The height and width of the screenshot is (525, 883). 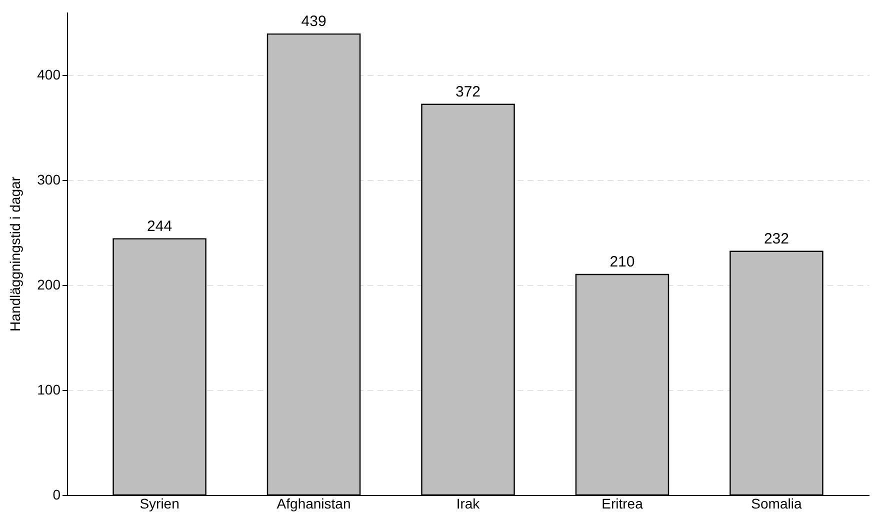 What do you see at coordinates (49, 74) in the screenshot?
I see `y-tick-label: 400` at bounding box center [49, 74].